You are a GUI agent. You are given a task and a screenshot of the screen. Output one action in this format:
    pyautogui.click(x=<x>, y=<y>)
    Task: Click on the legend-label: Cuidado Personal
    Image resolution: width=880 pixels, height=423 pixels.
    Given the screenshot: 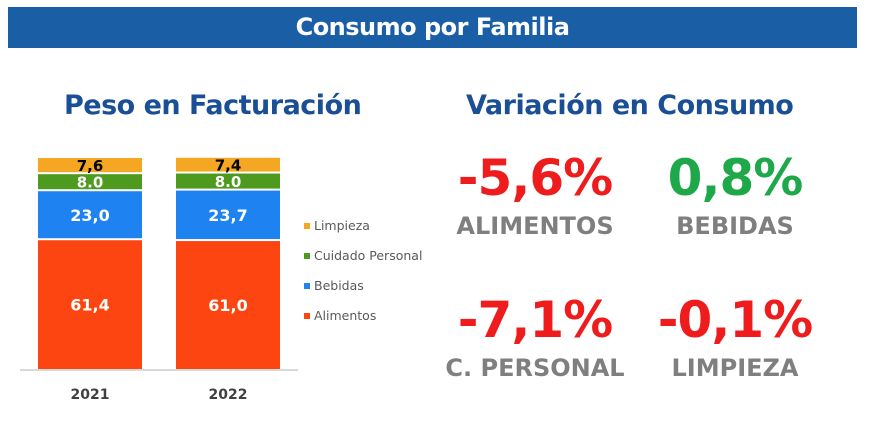 What is the action you would take?
    pyautogui.click(x=368, y=255)
    